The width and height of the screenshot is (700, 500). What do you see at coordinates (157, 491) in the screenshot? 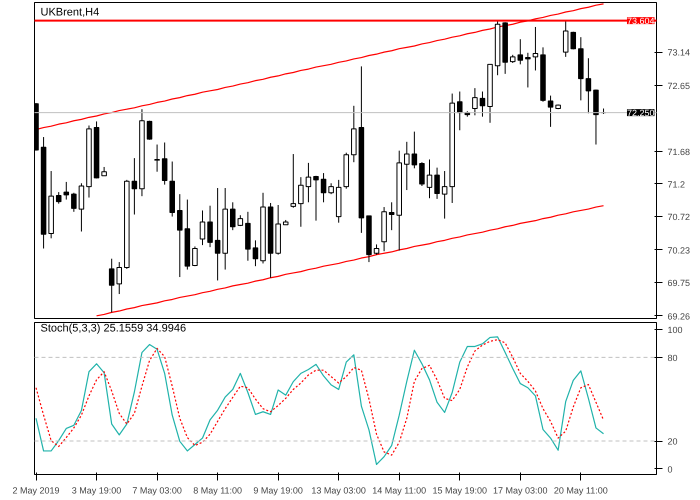
I see `x-tick-label: 7 May 03:00` at bounding box center [157, 491].